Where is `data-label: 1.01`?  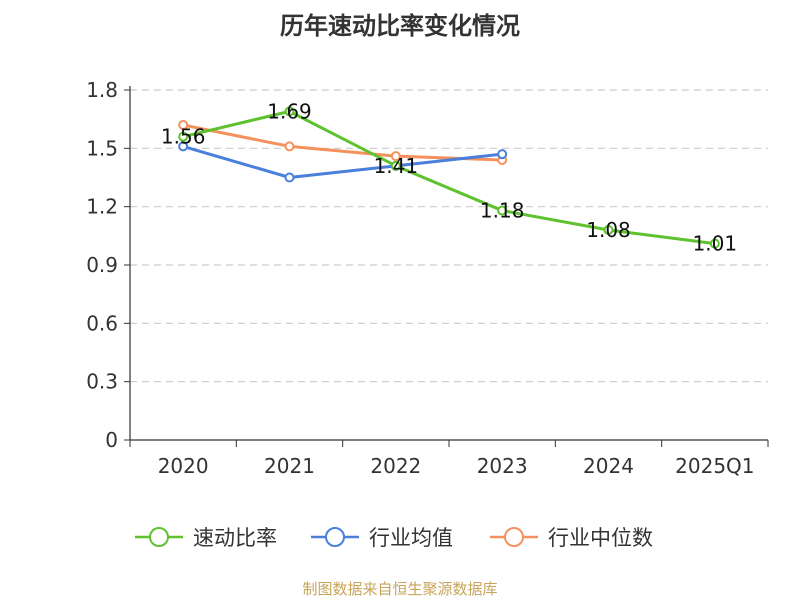
data-label: 1.01 is located at coordinates (715, 244).